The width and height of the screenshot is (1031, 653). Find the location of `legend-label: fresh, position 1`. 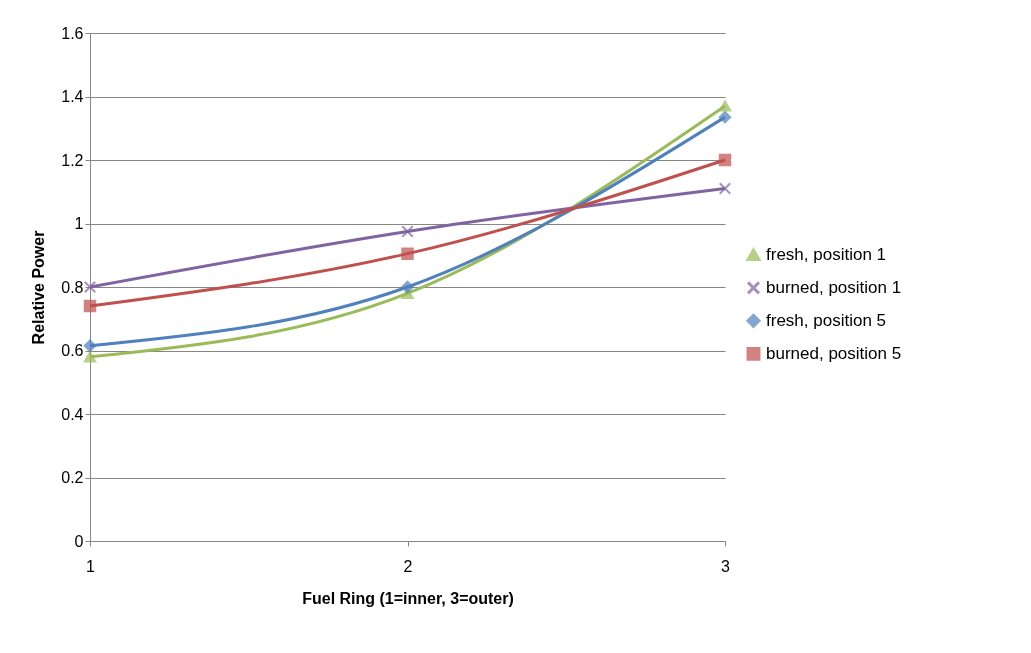

legend-label: fresh, position 1 is located at coordinates (826, 254).